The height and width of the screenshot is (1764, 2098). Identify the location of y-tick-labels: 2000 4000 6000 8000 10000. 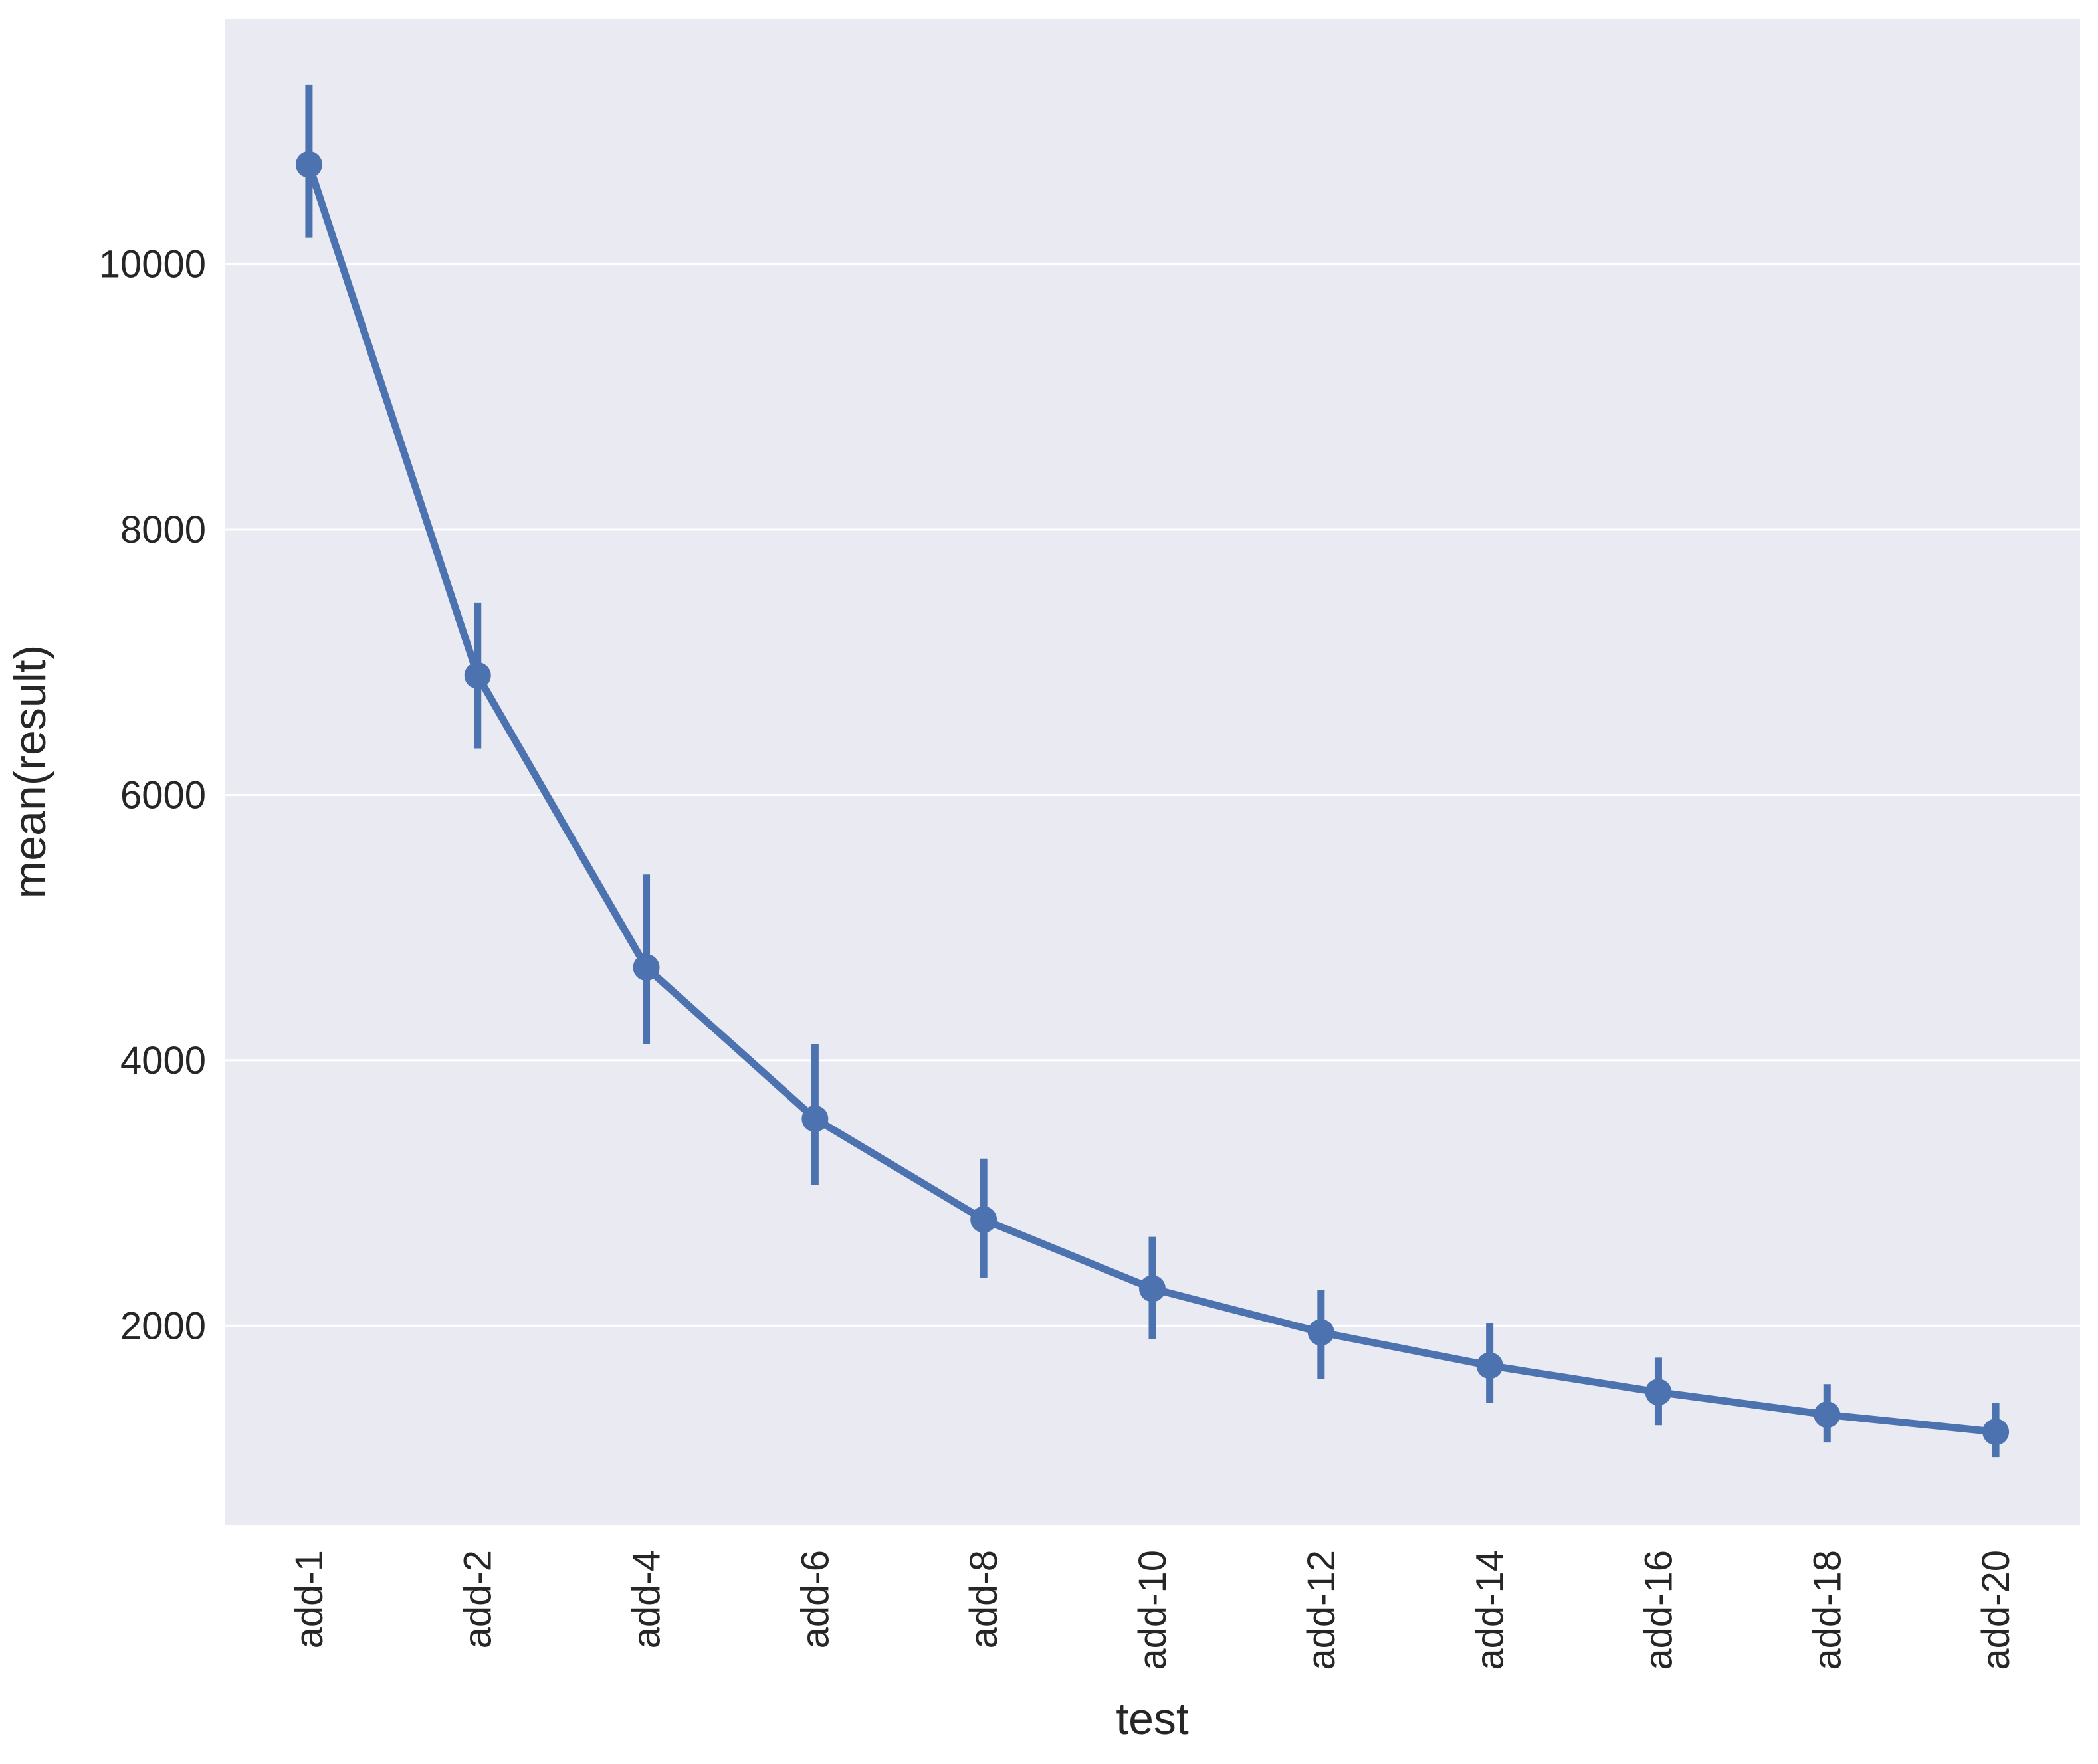
(152, 795).